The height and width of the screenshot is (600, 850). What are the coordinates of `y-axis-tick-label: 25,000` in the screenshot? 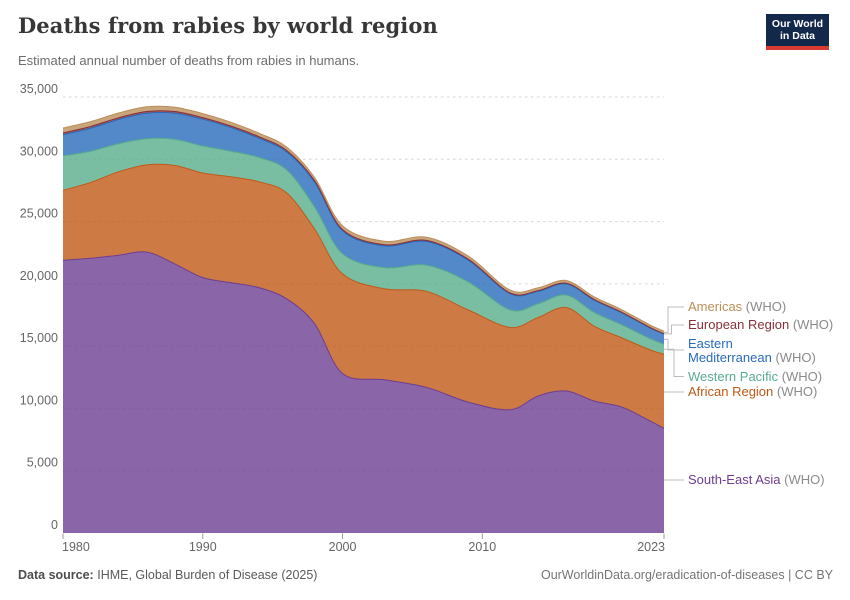 It's located at (39, 214).